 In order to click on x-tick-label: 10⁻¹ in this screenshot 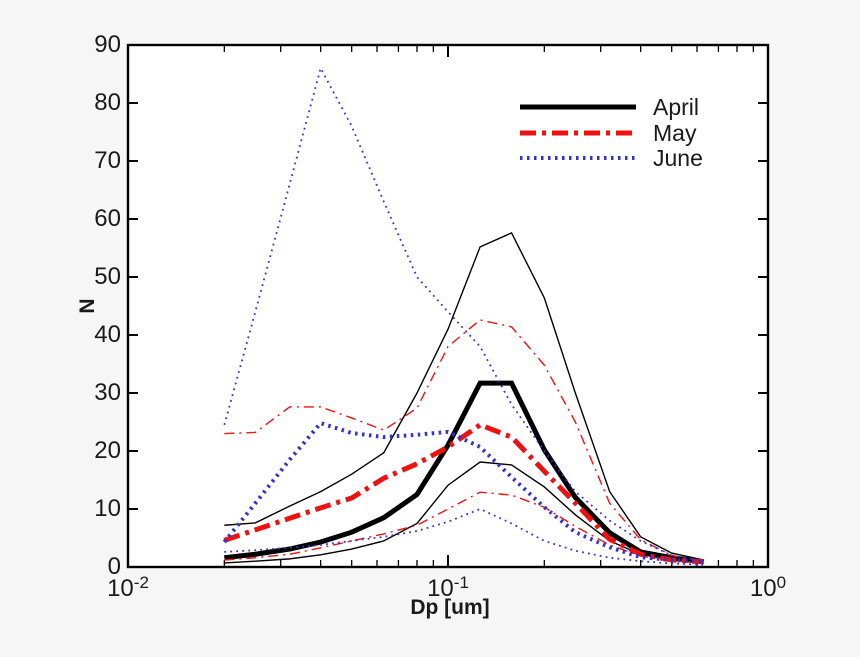, I will do `click(448, 587)`.